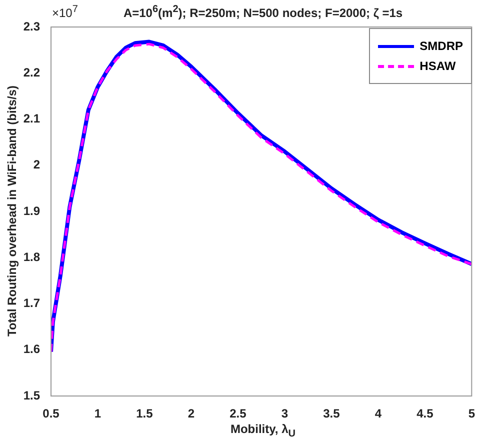 Image resolution: width=478 pixels, height=448 pixels. Describe the element at coordinates (12, 211) in the screenshot. I see `y-axis-title: Total Routing overhead in WiFi-band (bits/s)` at that location.